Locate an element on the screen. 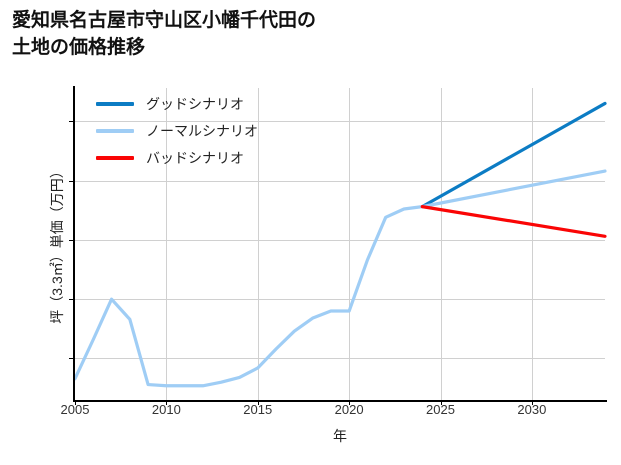  x-tick-label: 2025 is located at coordinates (440, 409).